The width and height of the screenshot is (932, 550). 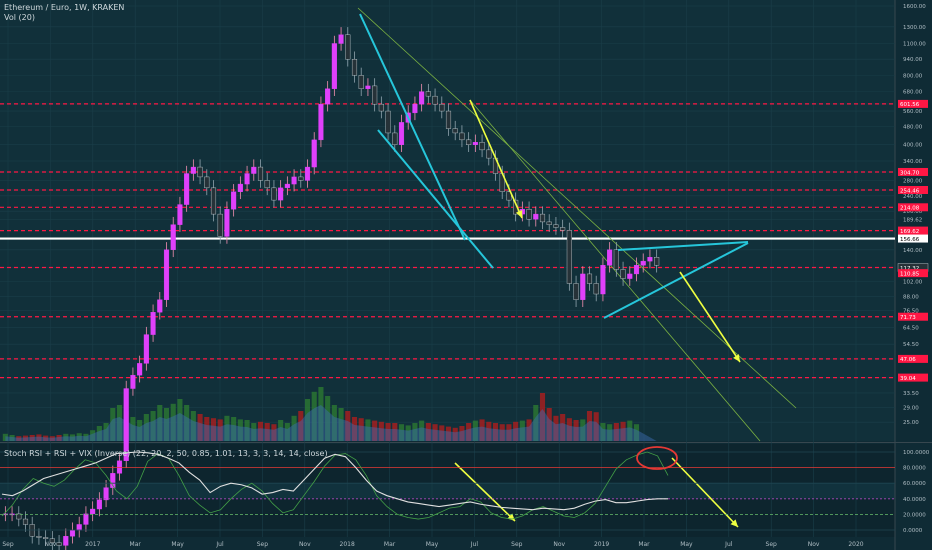 I want to click on y-tick-label: 280.00, so click(x=913, y=181).